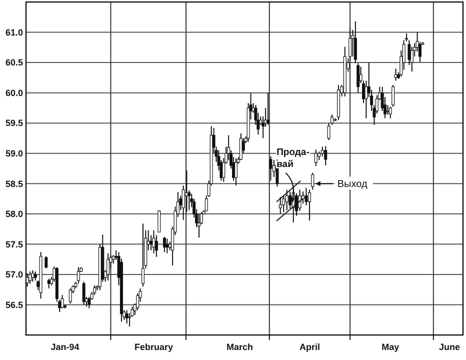 This screenshot has height=360, width=466. I want to click on y-tick-label: 60.5, so click(14, 63).